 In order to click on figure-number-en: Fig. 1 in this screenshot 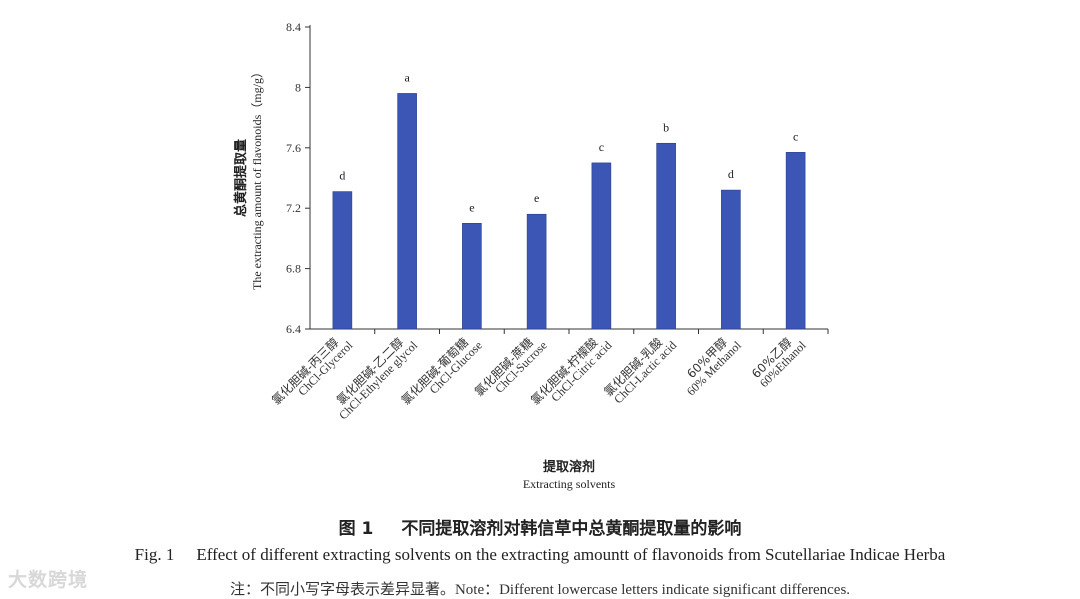, I will do `click(154, 554)`.